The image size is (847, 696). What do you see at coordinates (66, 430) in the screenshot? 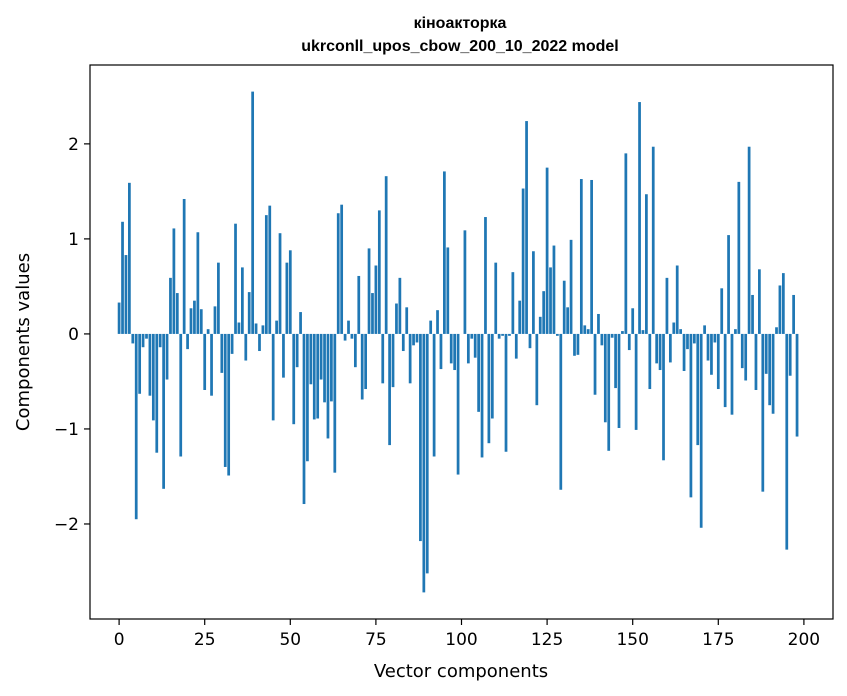
I see `y-tick-label: −1` at bounding box center [66, 430].